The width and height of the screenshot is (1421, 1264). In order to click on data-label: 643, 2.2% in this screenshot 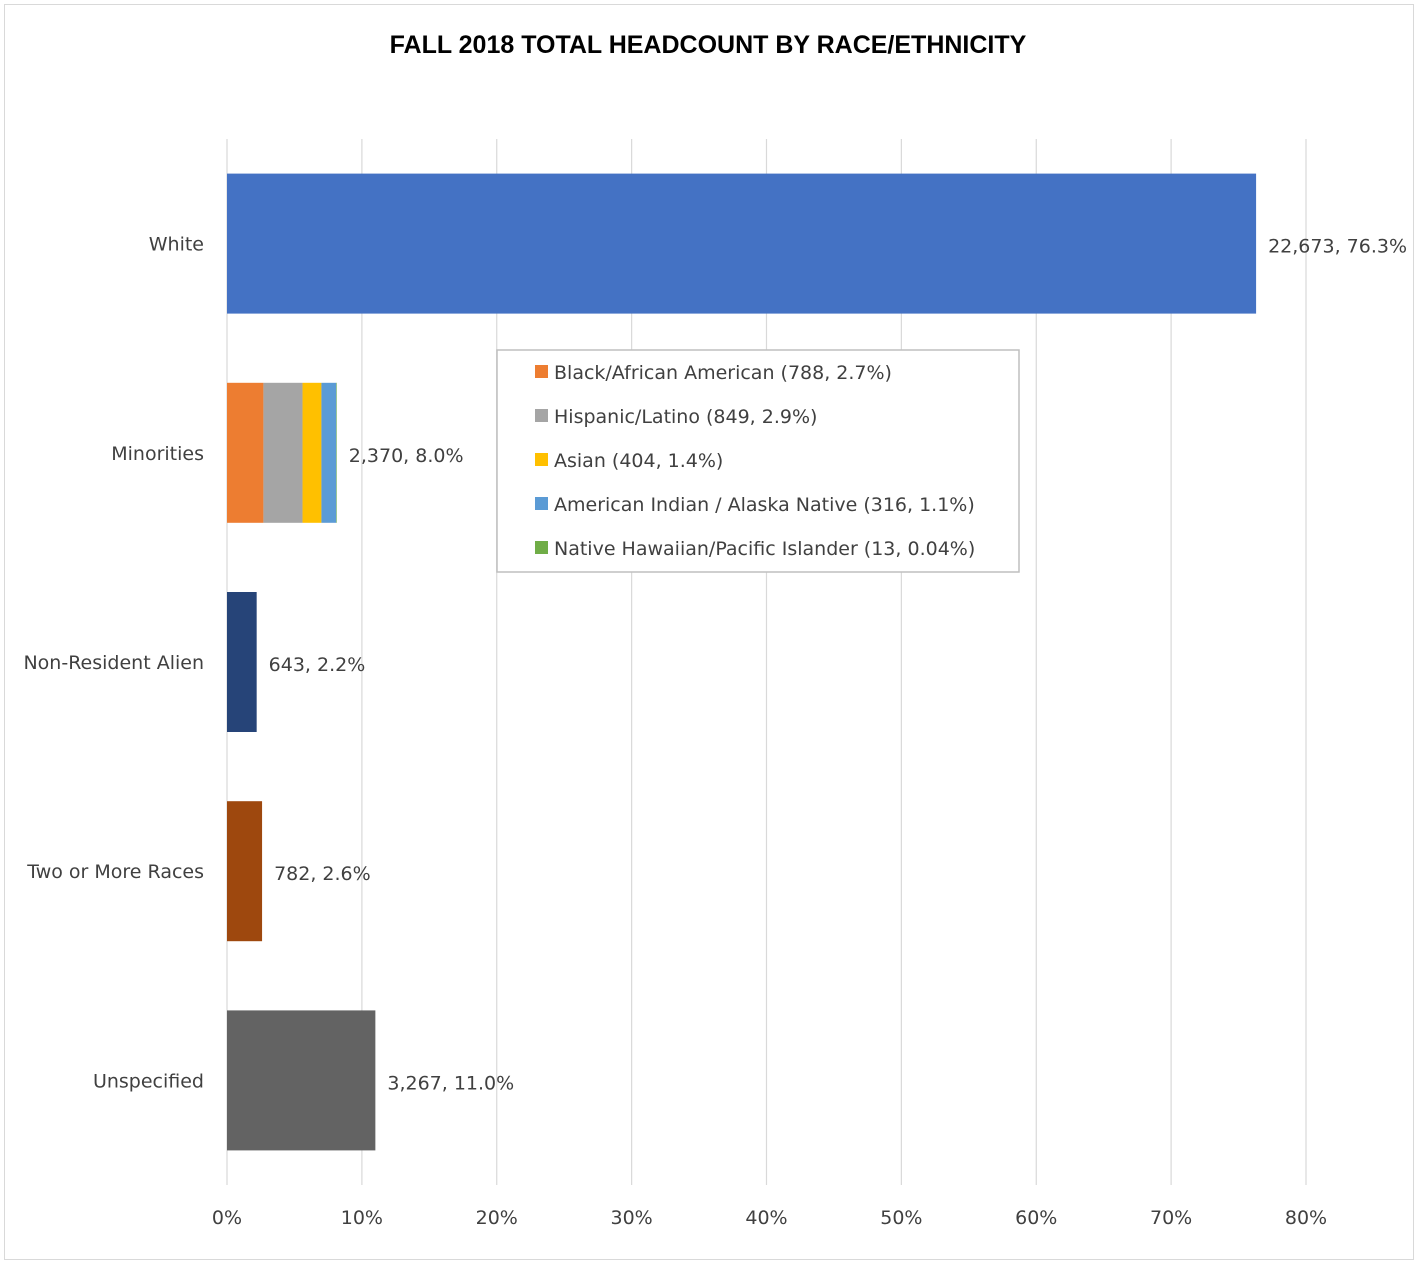, I will do `click(317, 665)`.